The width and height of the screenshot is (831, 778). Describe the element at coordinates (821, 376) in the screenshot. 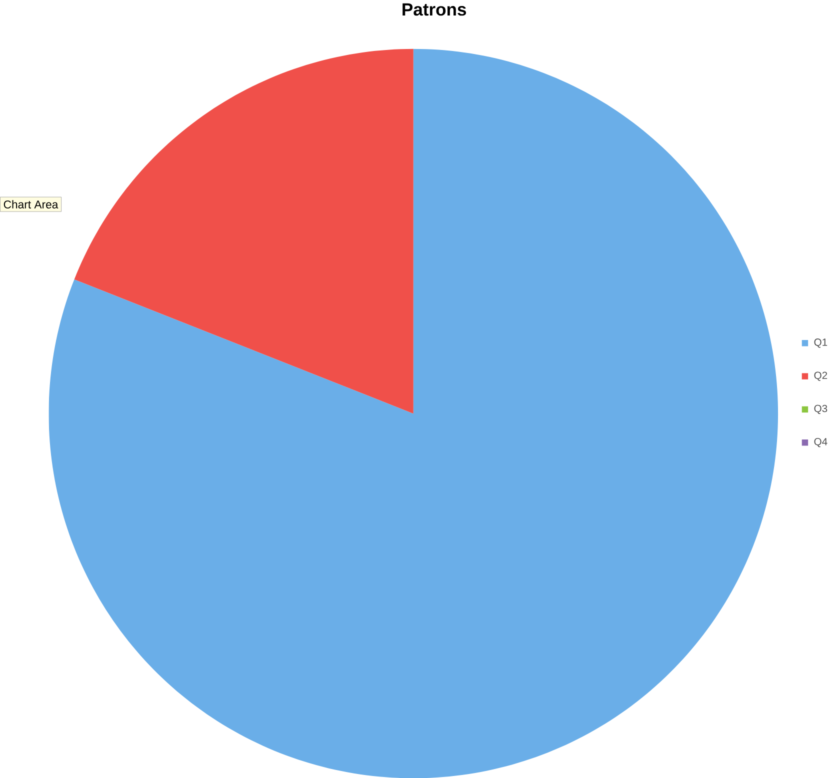

I see `legend-label: Q2` at that location.